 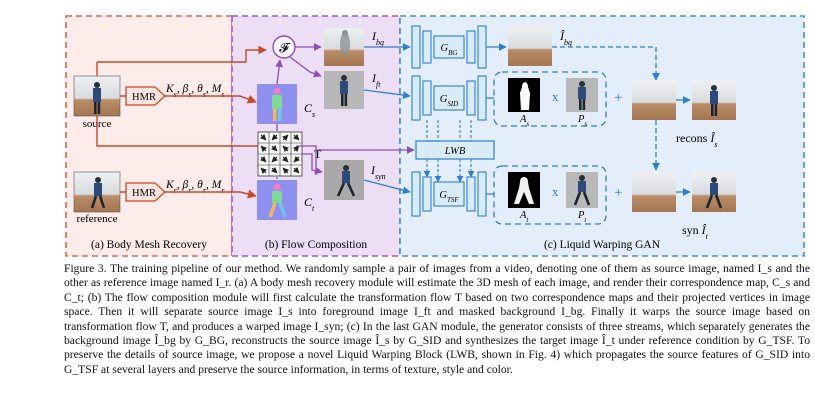 I want to click on p-s-label: Ps, so click(x=582, y=121).